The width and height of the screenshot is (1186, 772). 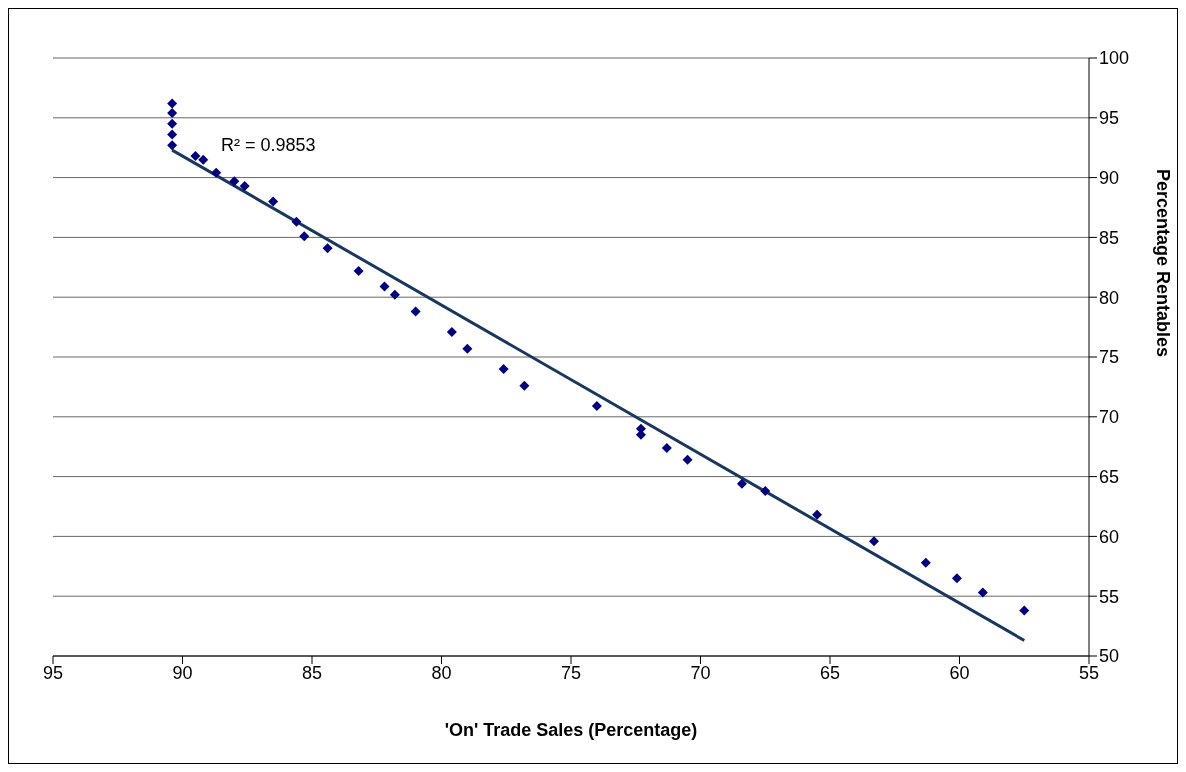 I want to click on x-tick-label: 65, so click(x=830, y=672).